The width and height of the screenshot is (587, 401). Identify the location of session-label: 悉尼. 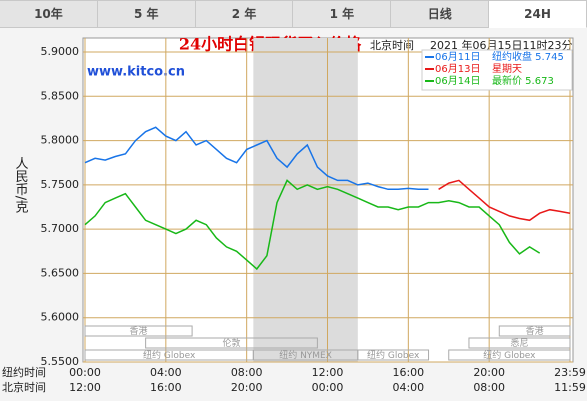
(519, 343).